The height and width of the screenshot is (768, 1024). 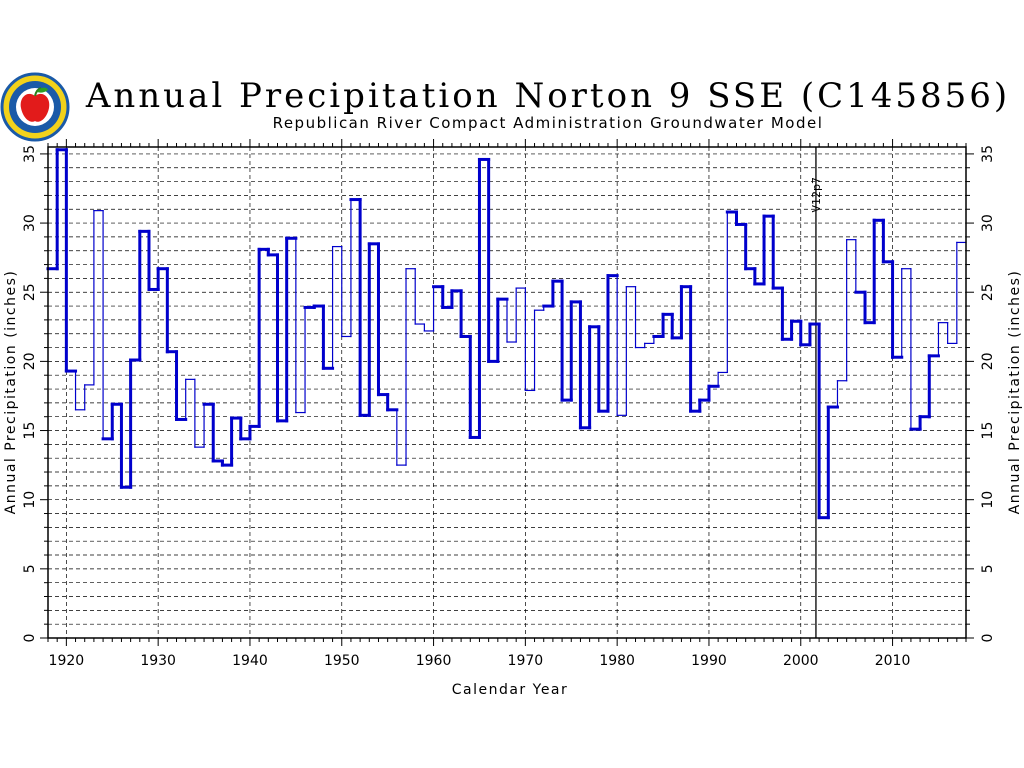 What do you see at coordinates (816, 195) in the screenshot?
I see `annotation-label: V12p7` at bounding box center [816, 195].